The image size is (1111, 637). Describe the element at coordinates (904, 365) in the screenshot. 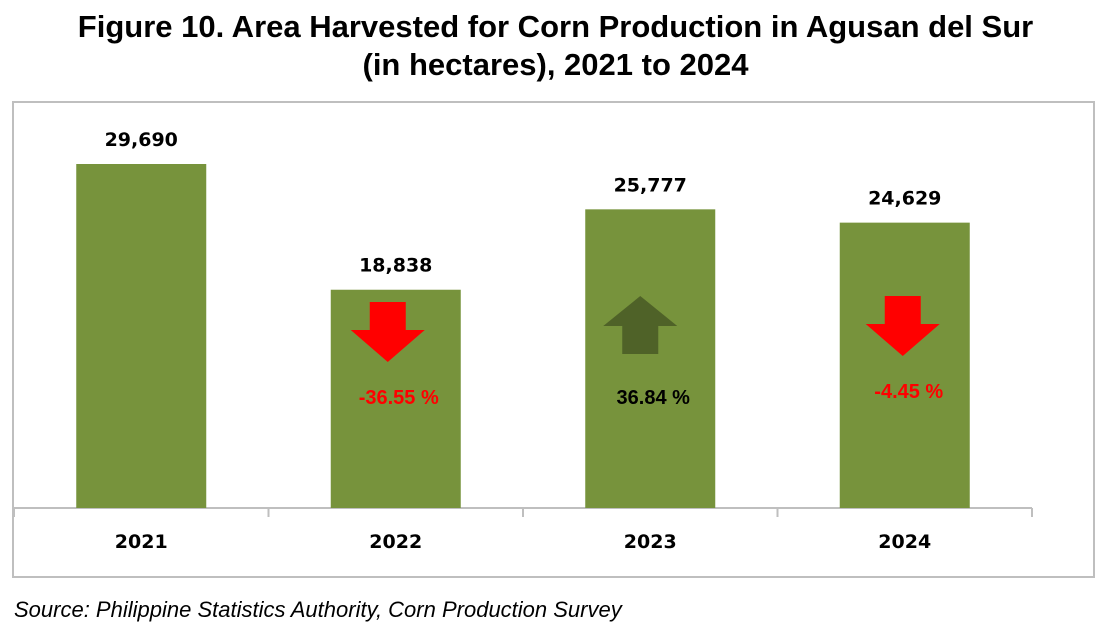

I see `bar-2024` at that location.